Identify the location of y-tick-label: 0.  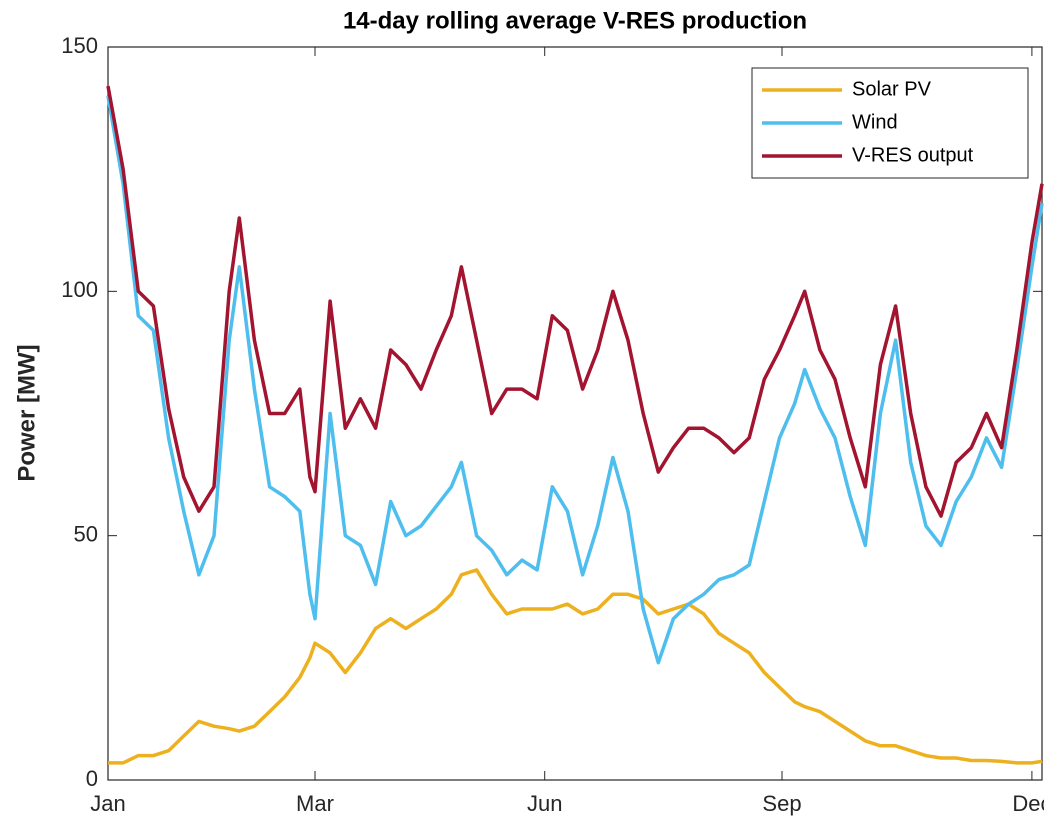
(92, 778).